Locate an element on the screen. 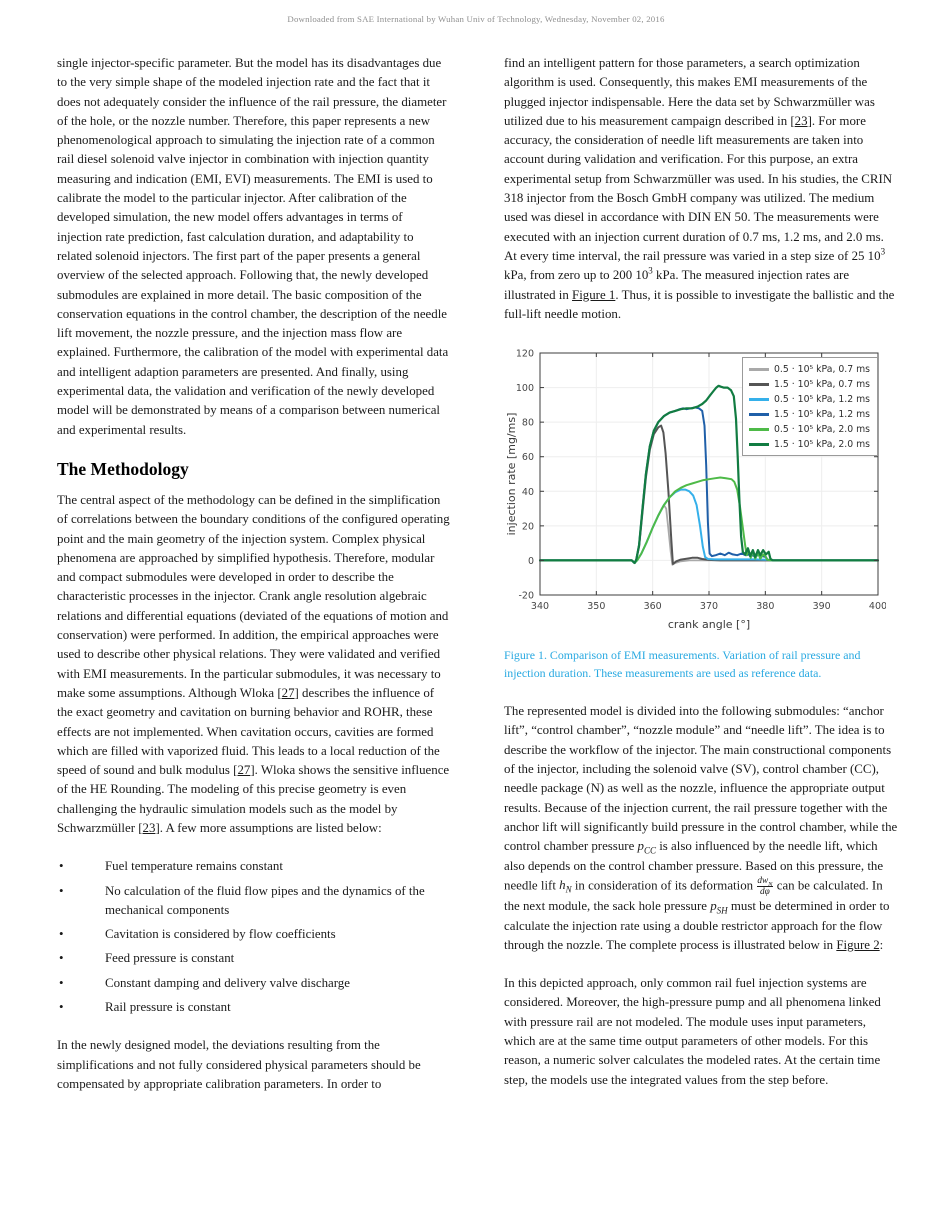 The width and height of the screenshot is (952, 1232). svg-text: 60 is located at coordinates (528, 457).